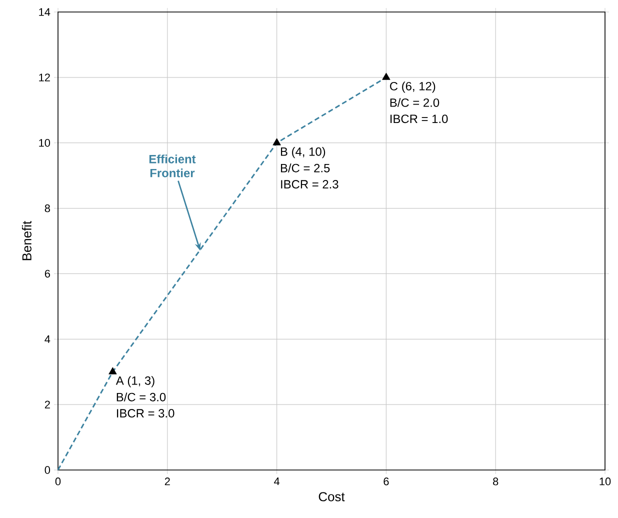  I want to click on y-tick-label: 10, so click(44, 142).